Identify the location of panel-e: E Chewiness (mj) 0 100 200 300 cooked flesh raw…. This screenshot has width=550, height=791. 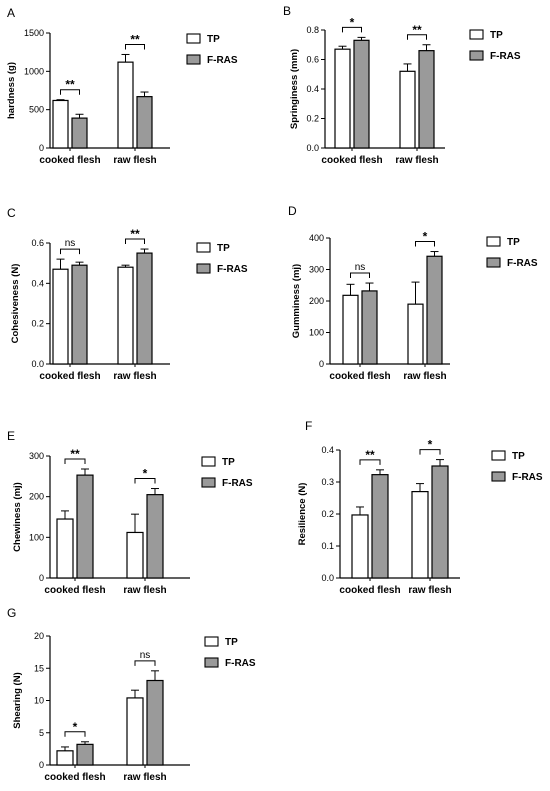
(130, 512).